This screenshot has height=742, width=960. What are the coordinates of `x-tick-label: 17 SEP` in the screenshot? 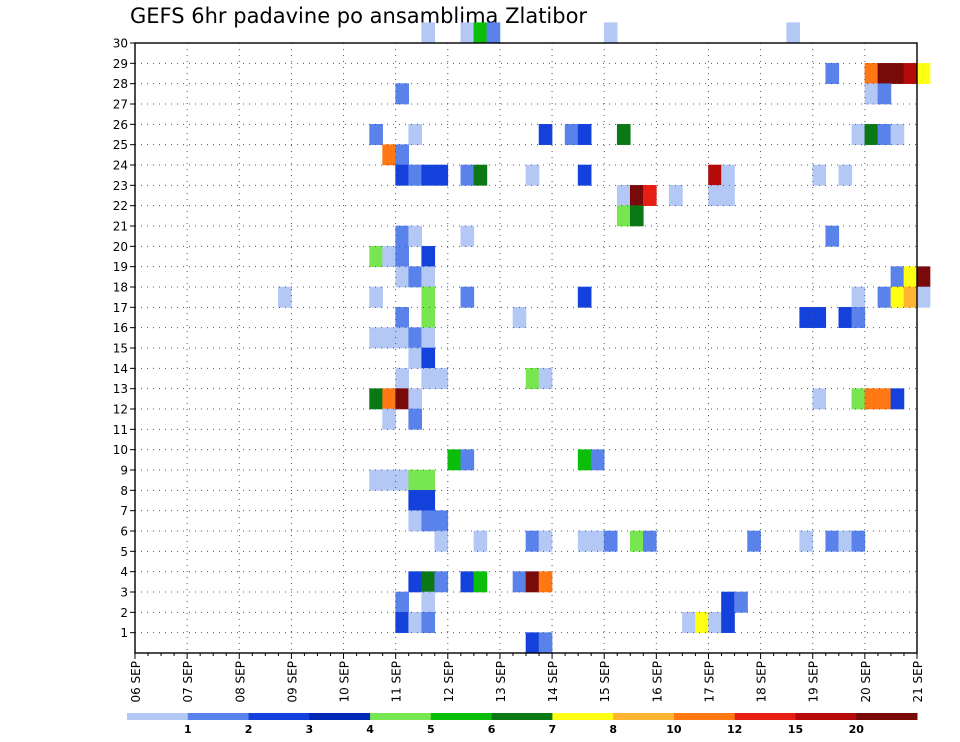 It's located at (709, 682).